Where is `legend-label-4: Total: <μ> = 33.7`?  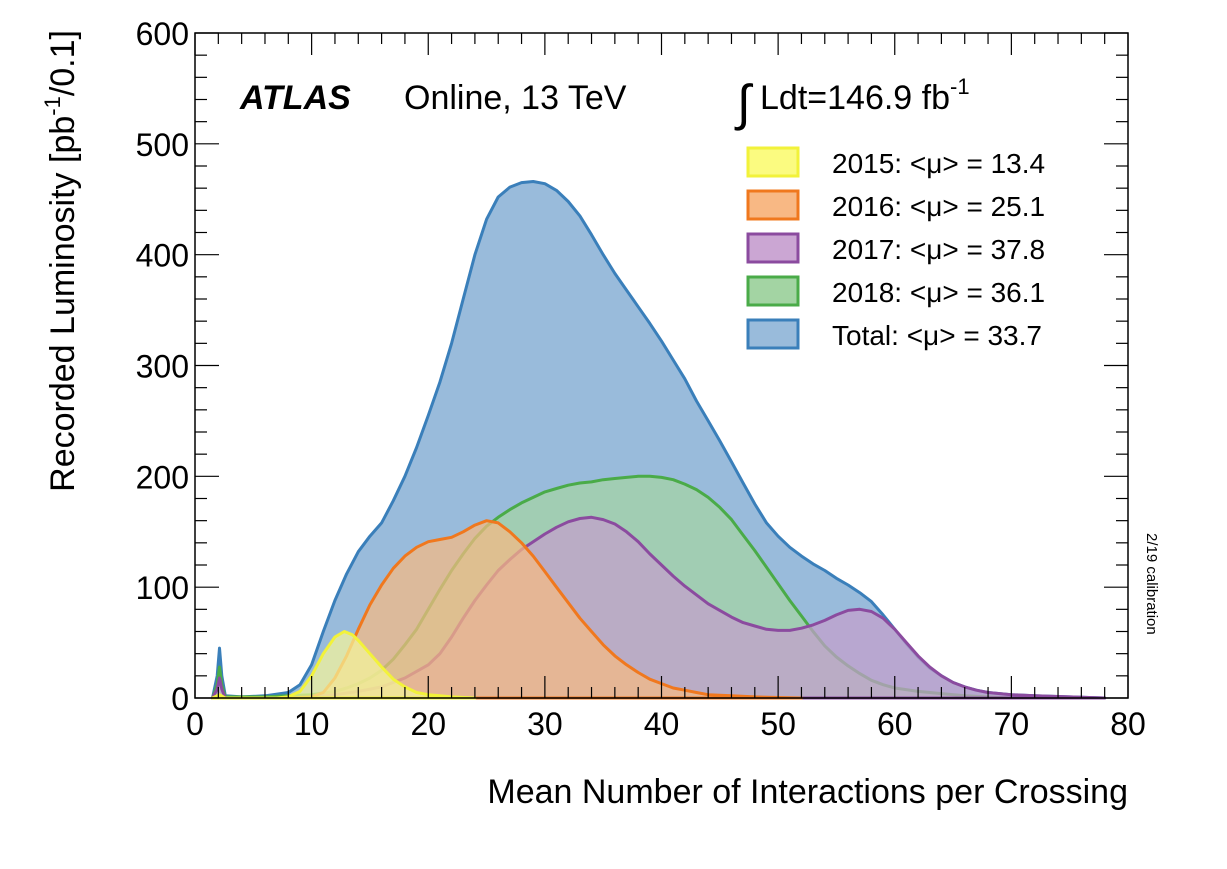 legend-label-4: Total: <μ> = 33.7 is located at coordinates (937, 335).